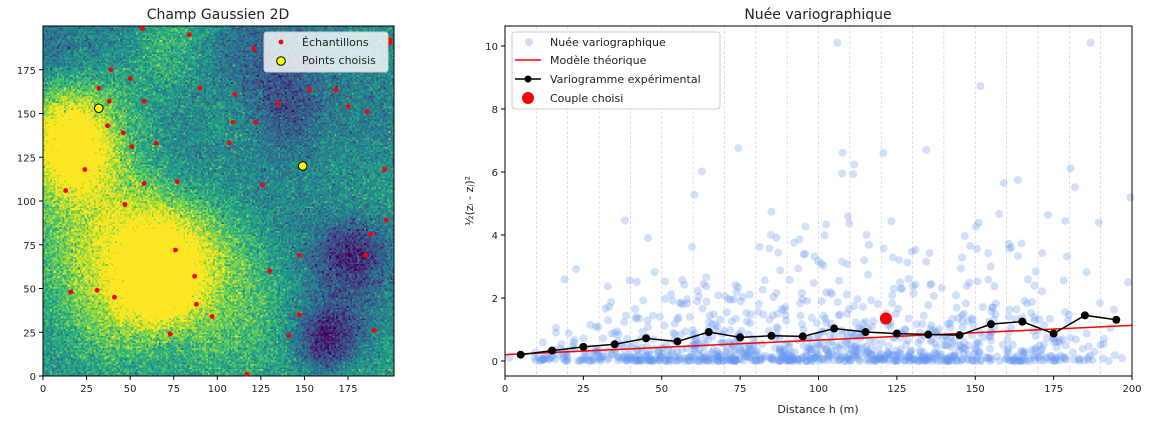  I want to click on experimental-variogram-line, so click(818, 335).